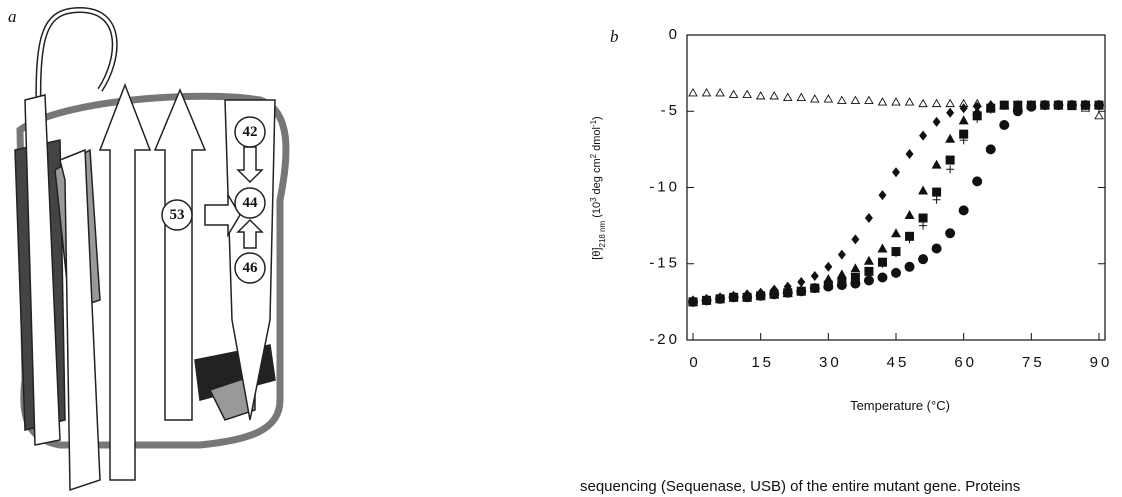 This screenshot has height=497, width=1122. Describe the element at coordinates (670, 110) in the screenshot. I see `y-tick-label: -5` at that location.